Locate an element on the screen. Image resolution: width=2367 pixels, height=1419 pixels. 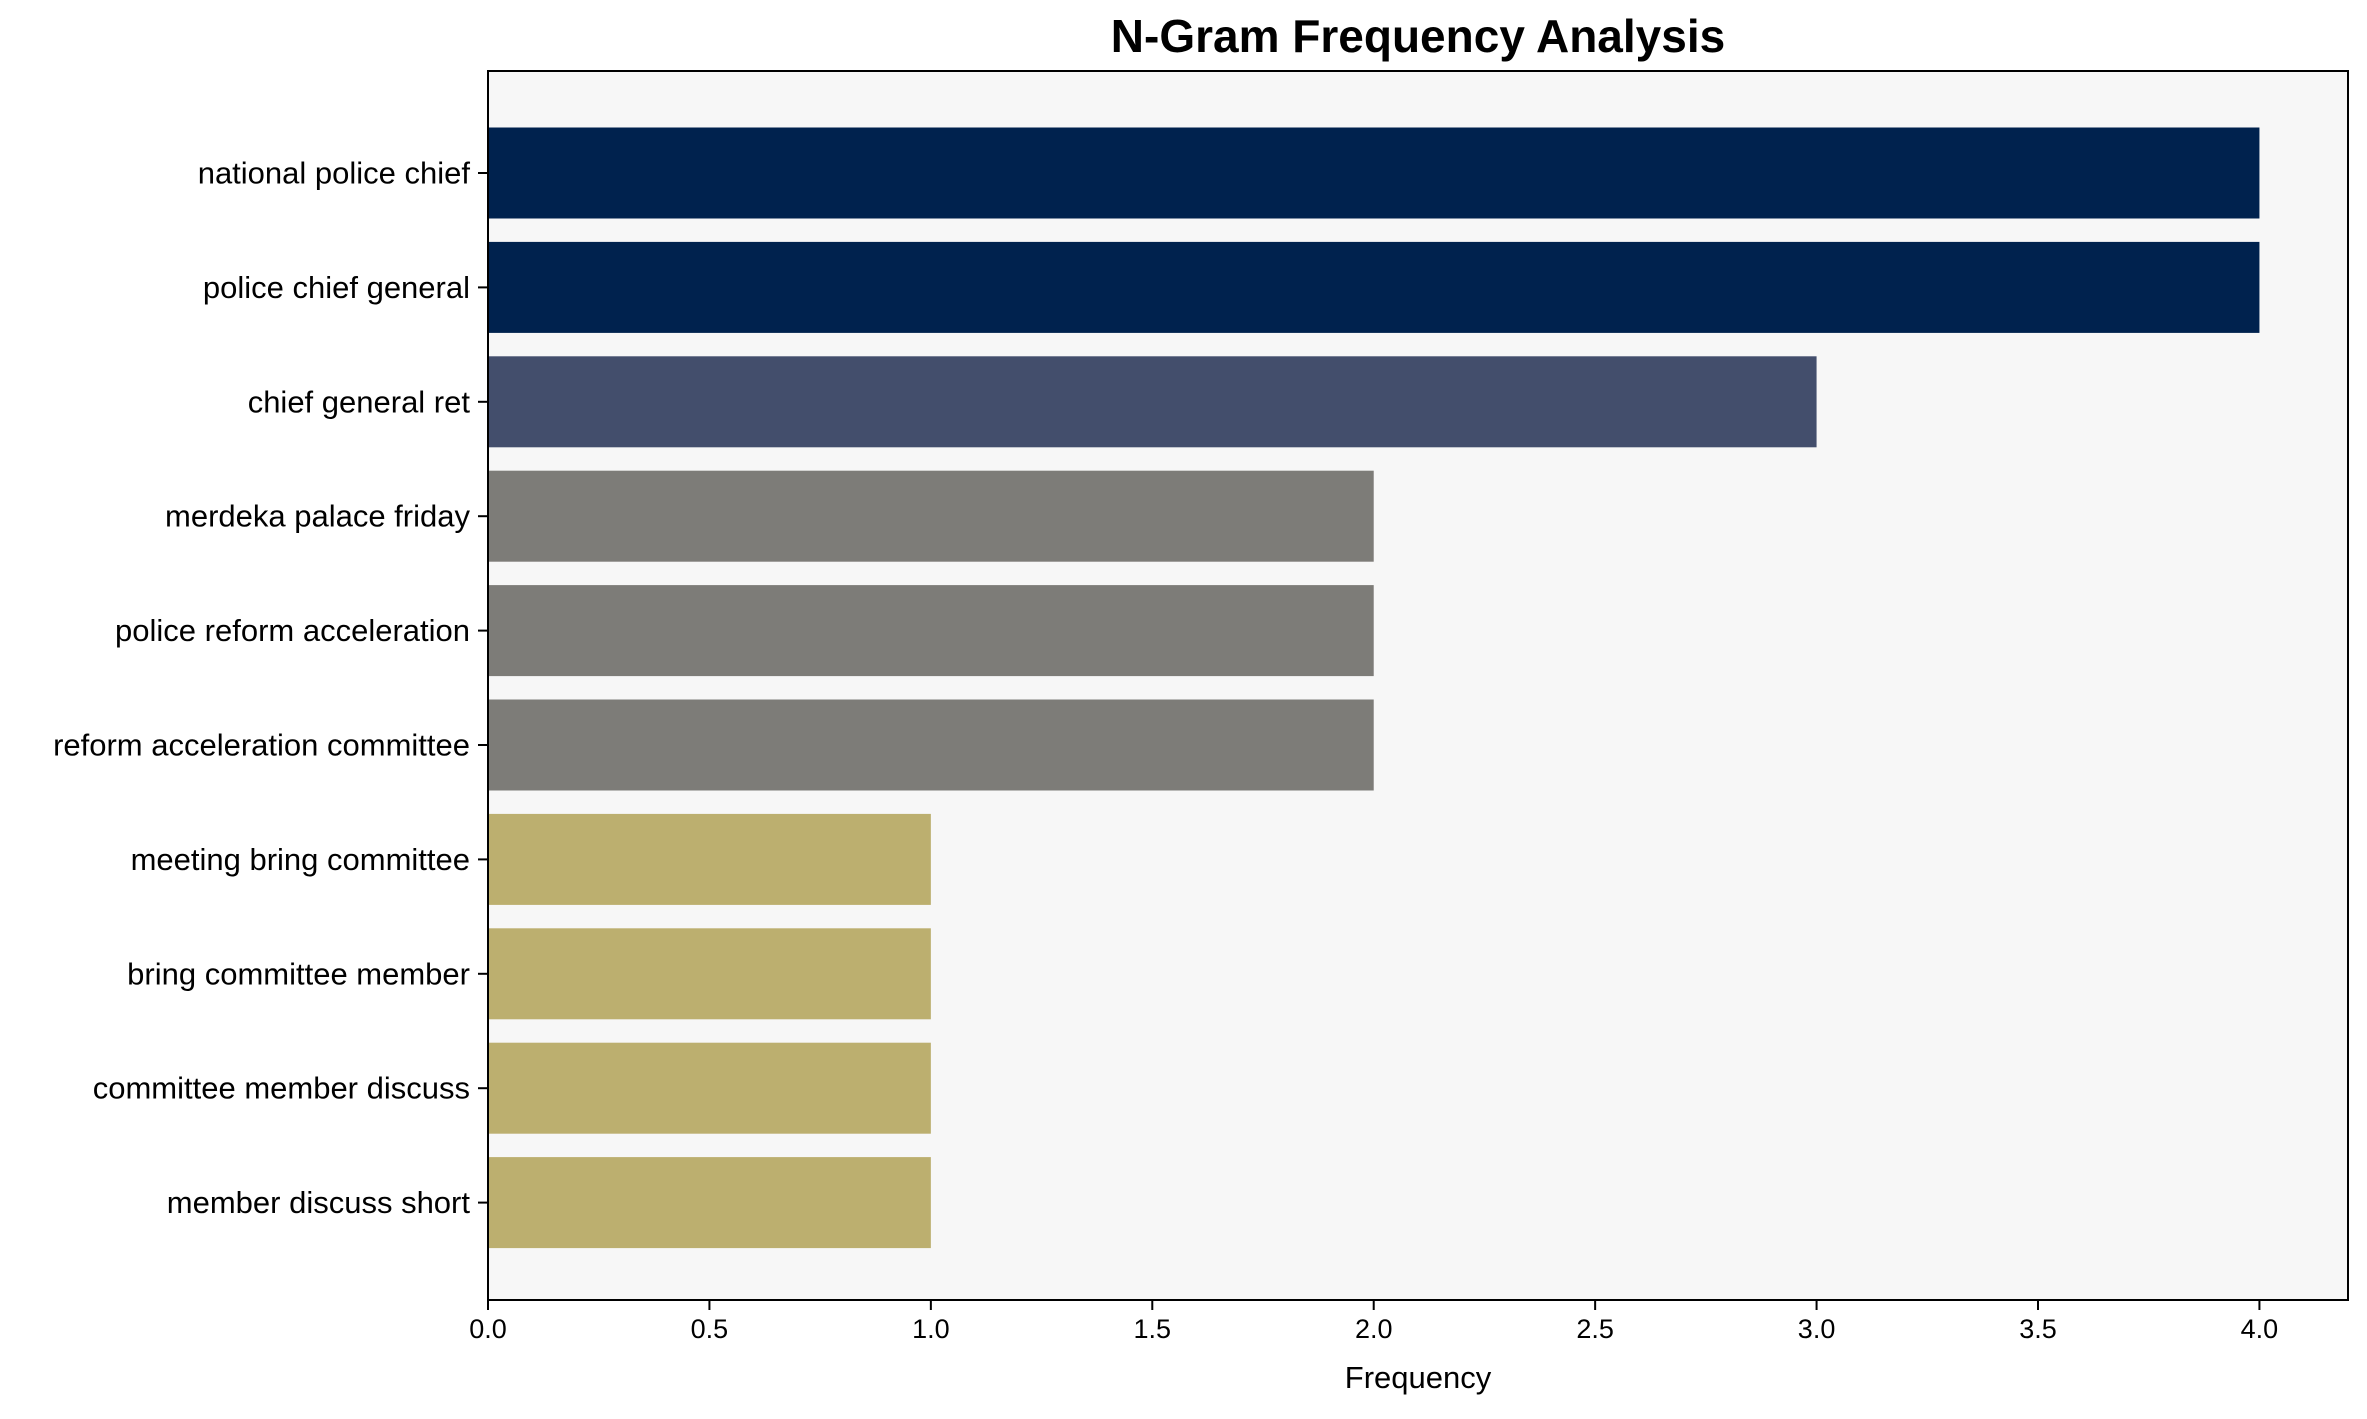
x-tick-label: 0.0 is located at coordinates (488, 1329).